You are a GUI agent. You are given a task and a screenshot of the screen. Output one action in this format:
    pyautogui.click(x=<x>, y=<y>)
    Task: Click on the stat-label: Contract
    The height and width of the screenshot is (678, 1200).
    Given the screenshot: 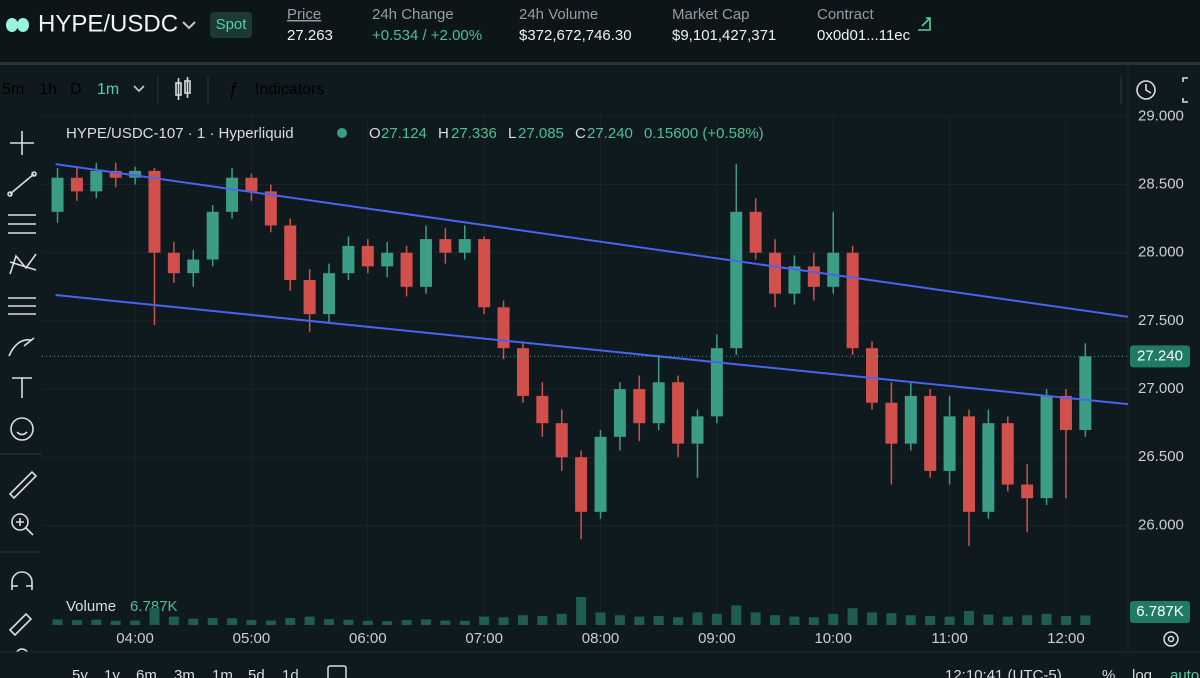 What is the action you would take?
    pyautogui.click(x=846, y=14)
    